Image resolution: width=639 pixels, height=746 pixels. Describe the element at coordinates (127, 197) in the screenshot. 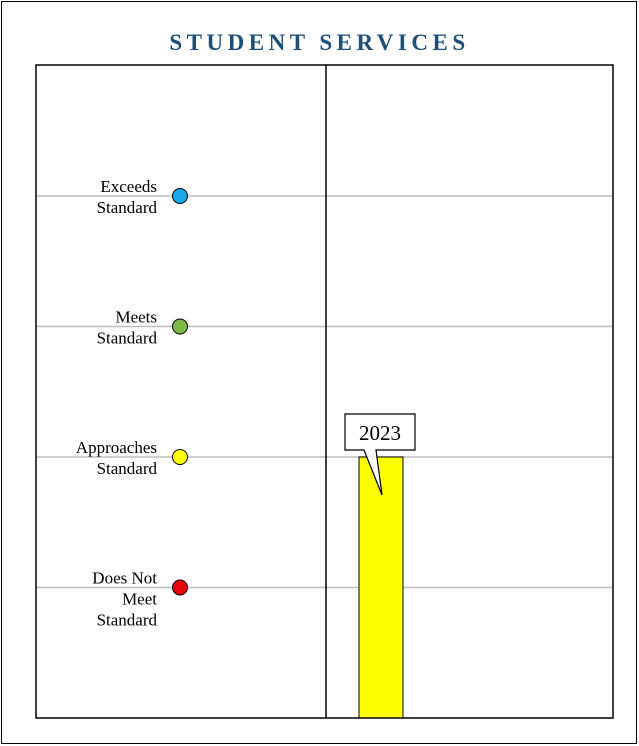

I see `level-label-1: Exceeds Standard` at that location.